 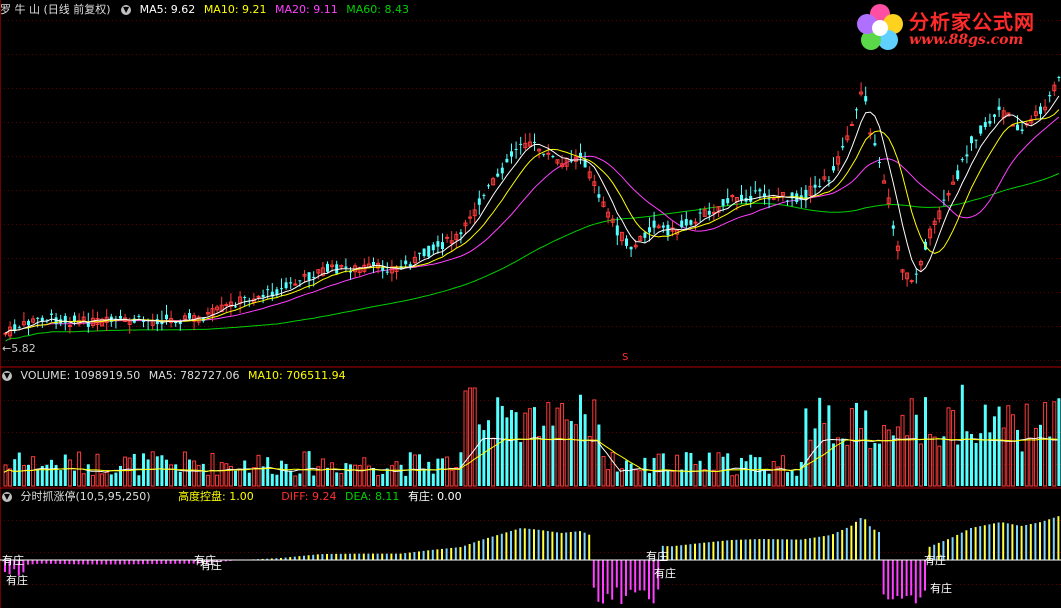 I want to click on flower-icon, so click(x=880, y=27).